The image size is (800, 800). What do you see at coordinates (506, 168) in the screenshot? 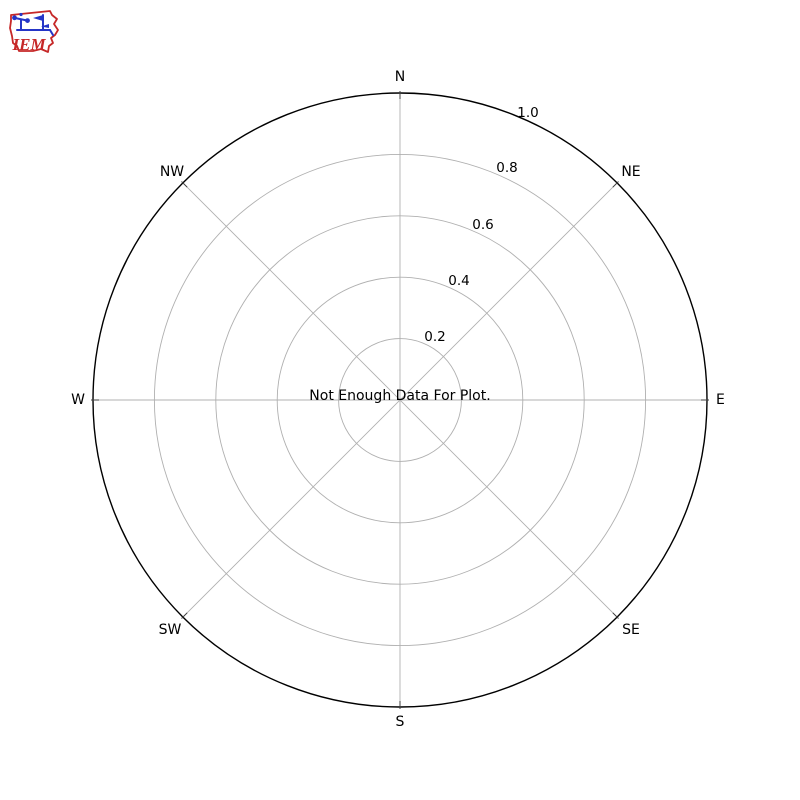
I see `radial-tick-0.8: 0.8` at bounding box center [506, 168].